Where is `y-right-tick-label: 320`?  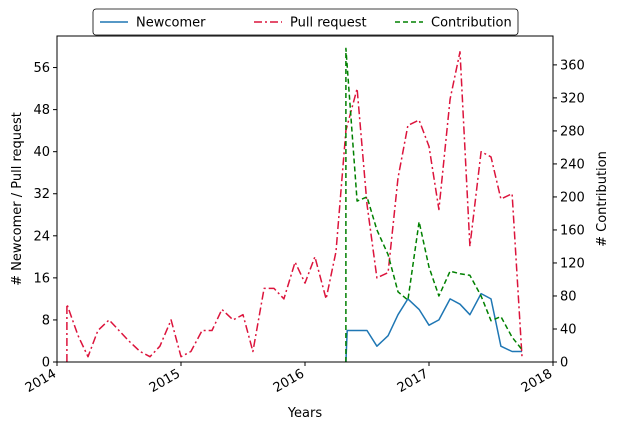 y-right-tick-label: 320 is located at coordinates (572, 98).